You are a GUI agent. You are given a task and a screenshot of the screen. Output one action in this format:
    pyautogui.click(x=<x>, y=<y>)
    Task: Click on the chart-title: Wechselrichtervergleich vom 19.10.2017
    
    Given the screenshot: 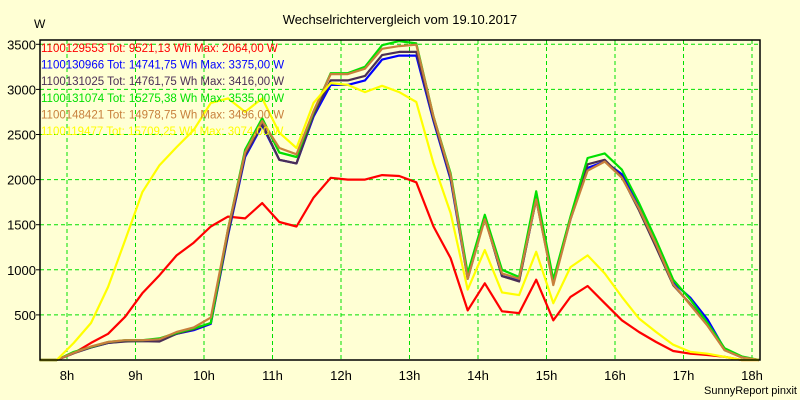 What is the action you would take?
    pyautogui.click(x=400, y=19)
    